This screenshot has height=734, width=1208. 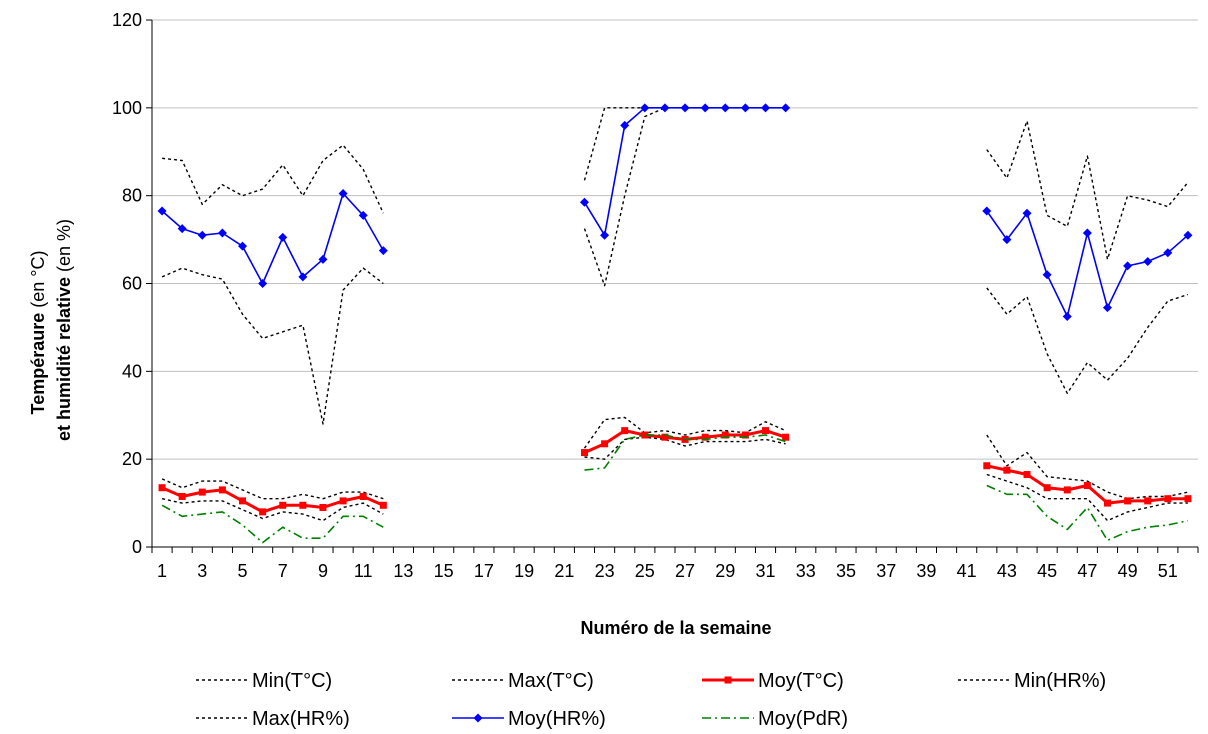 What do you see at coordinates (1168, 571) in the screenshot?
I see `x-tick-label: 51` at bounding box center [1168, 571].